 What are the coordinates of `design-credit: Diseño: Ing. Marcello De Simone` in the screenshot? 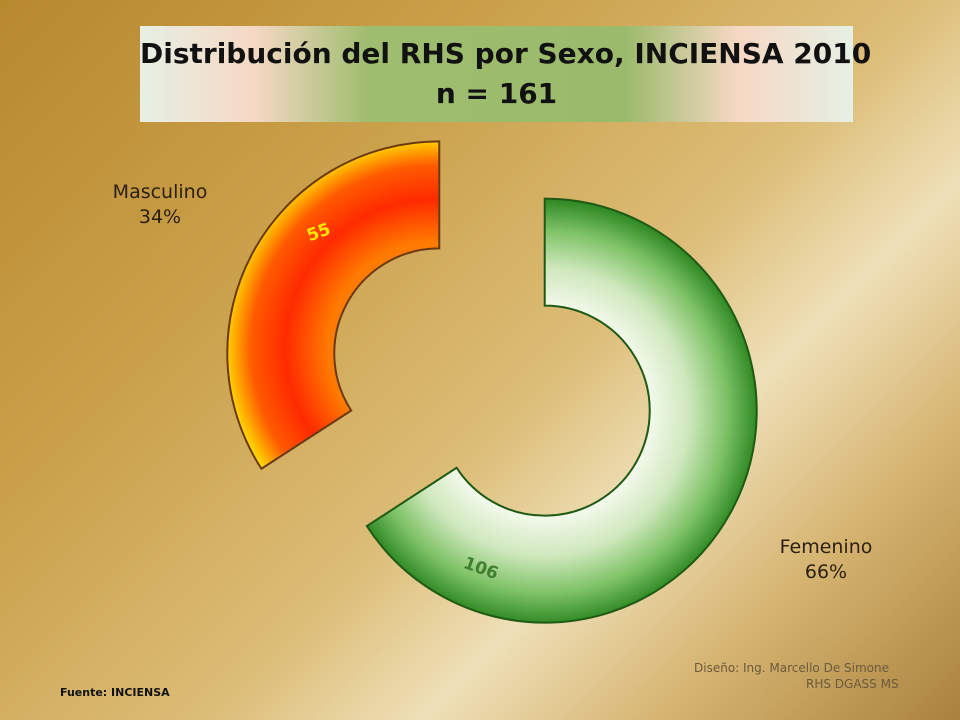 It's located at (791, 668).